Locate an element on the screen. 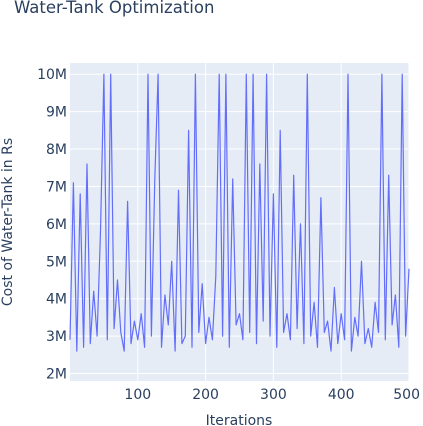 The height and width of the screenshot is (426, 423). y-axis-ticks: 2M 3M 4M 5M 6M 7M 8M 9M 10M is located at coordinates (52, 224).